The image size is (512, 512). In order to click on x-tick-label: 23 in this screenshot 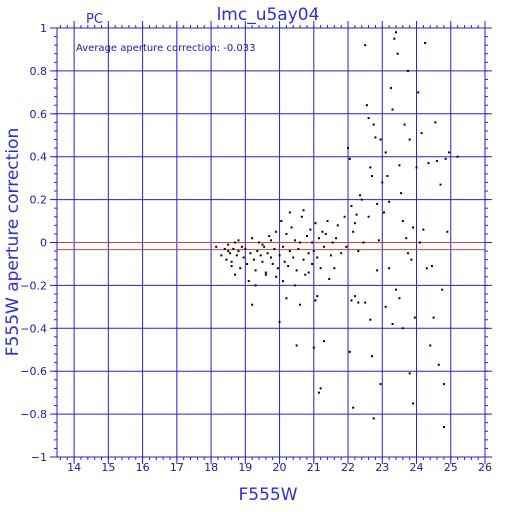, I will do `click(382, 467)`.